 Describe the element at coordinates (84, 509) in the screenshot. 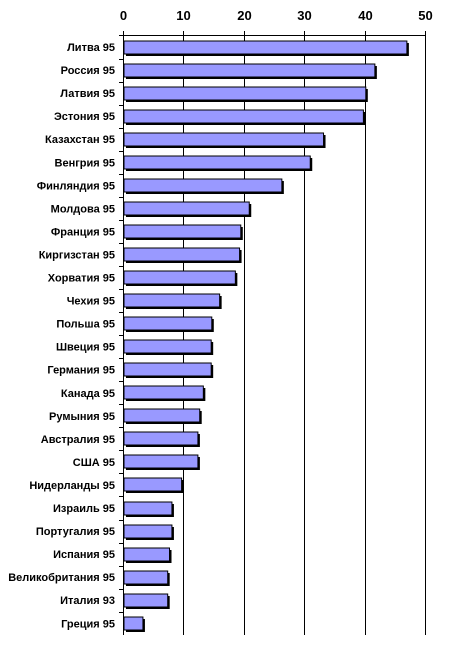

I see `category-label: Израиль 95` at that location.